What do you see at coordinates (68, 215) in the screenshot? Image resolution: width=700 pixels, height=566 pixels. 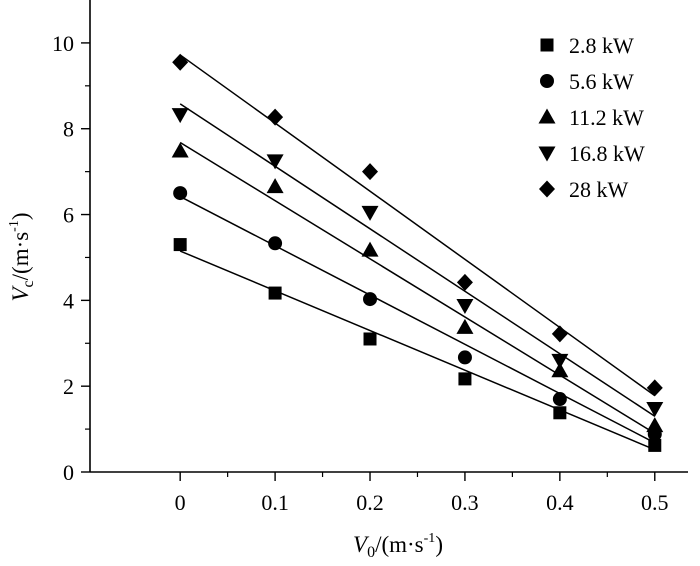 I see `y-tick-label: 6` at bounding box center [68, 215].